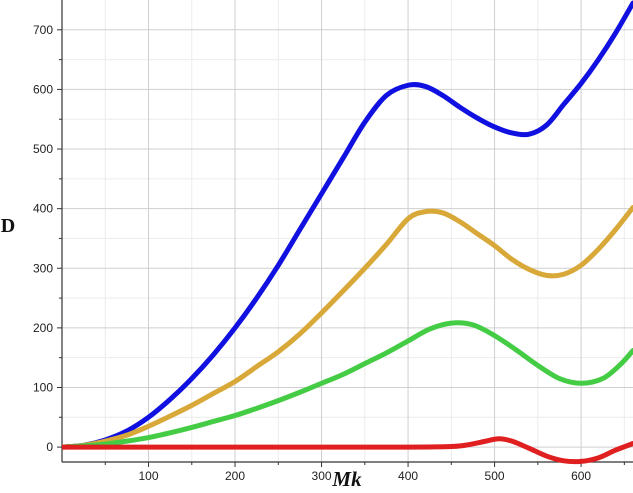 The height and width of the screenshot is (493, 633). Describe the element at coordinates (43, 268) in the screenshot. I see `y-tick-label: 300` at that location.